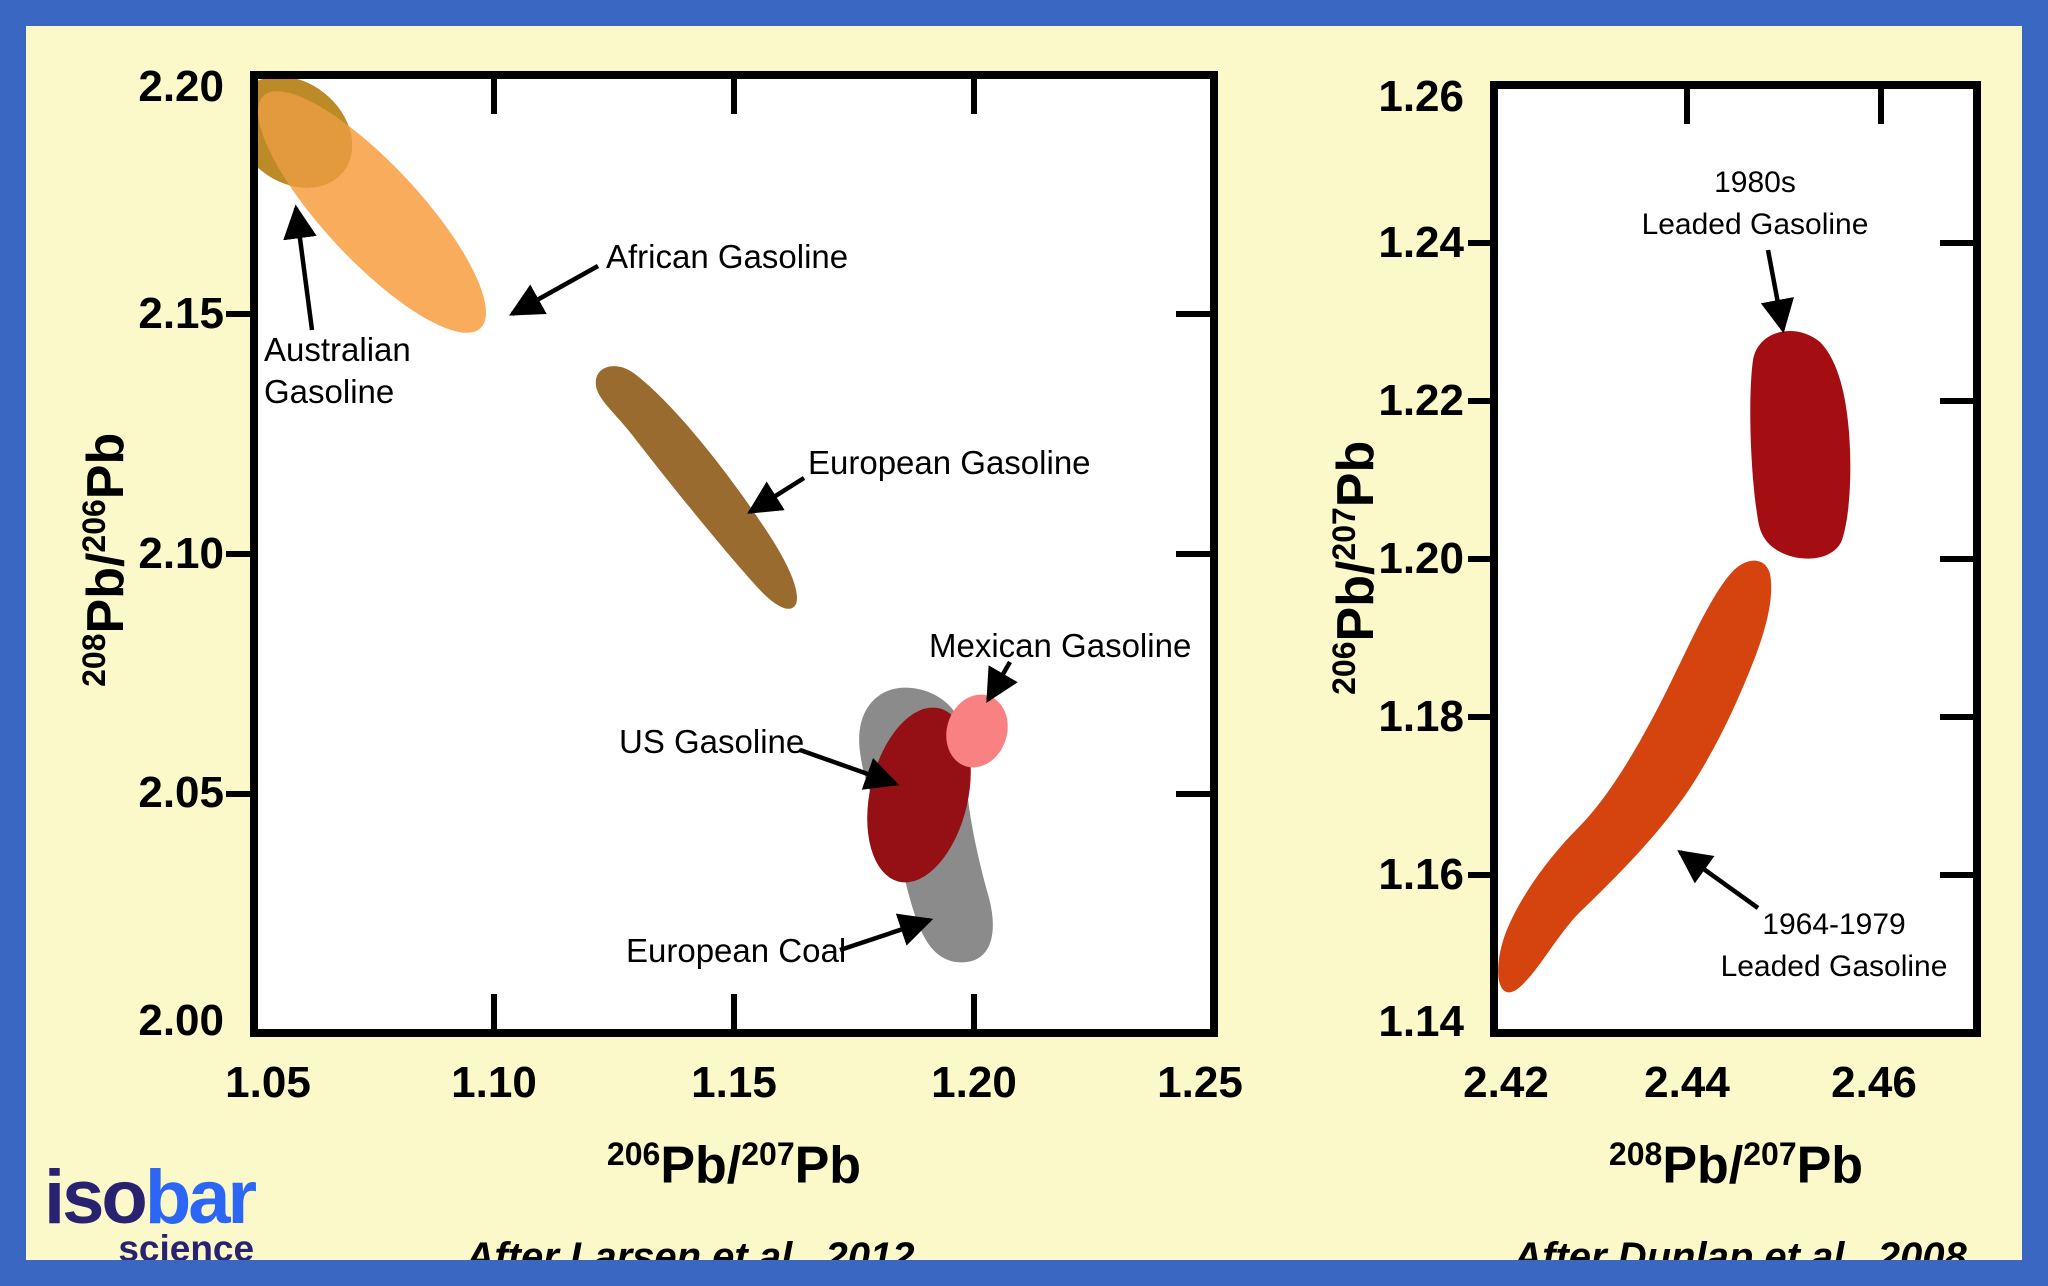 The width and height of the screenshot is (2048, 1286). What do you see at coordinates (1834, 924) in the screenshot?
I see `annotation-1964-line1: 1964-1979` at bounding box center [1834, 924].